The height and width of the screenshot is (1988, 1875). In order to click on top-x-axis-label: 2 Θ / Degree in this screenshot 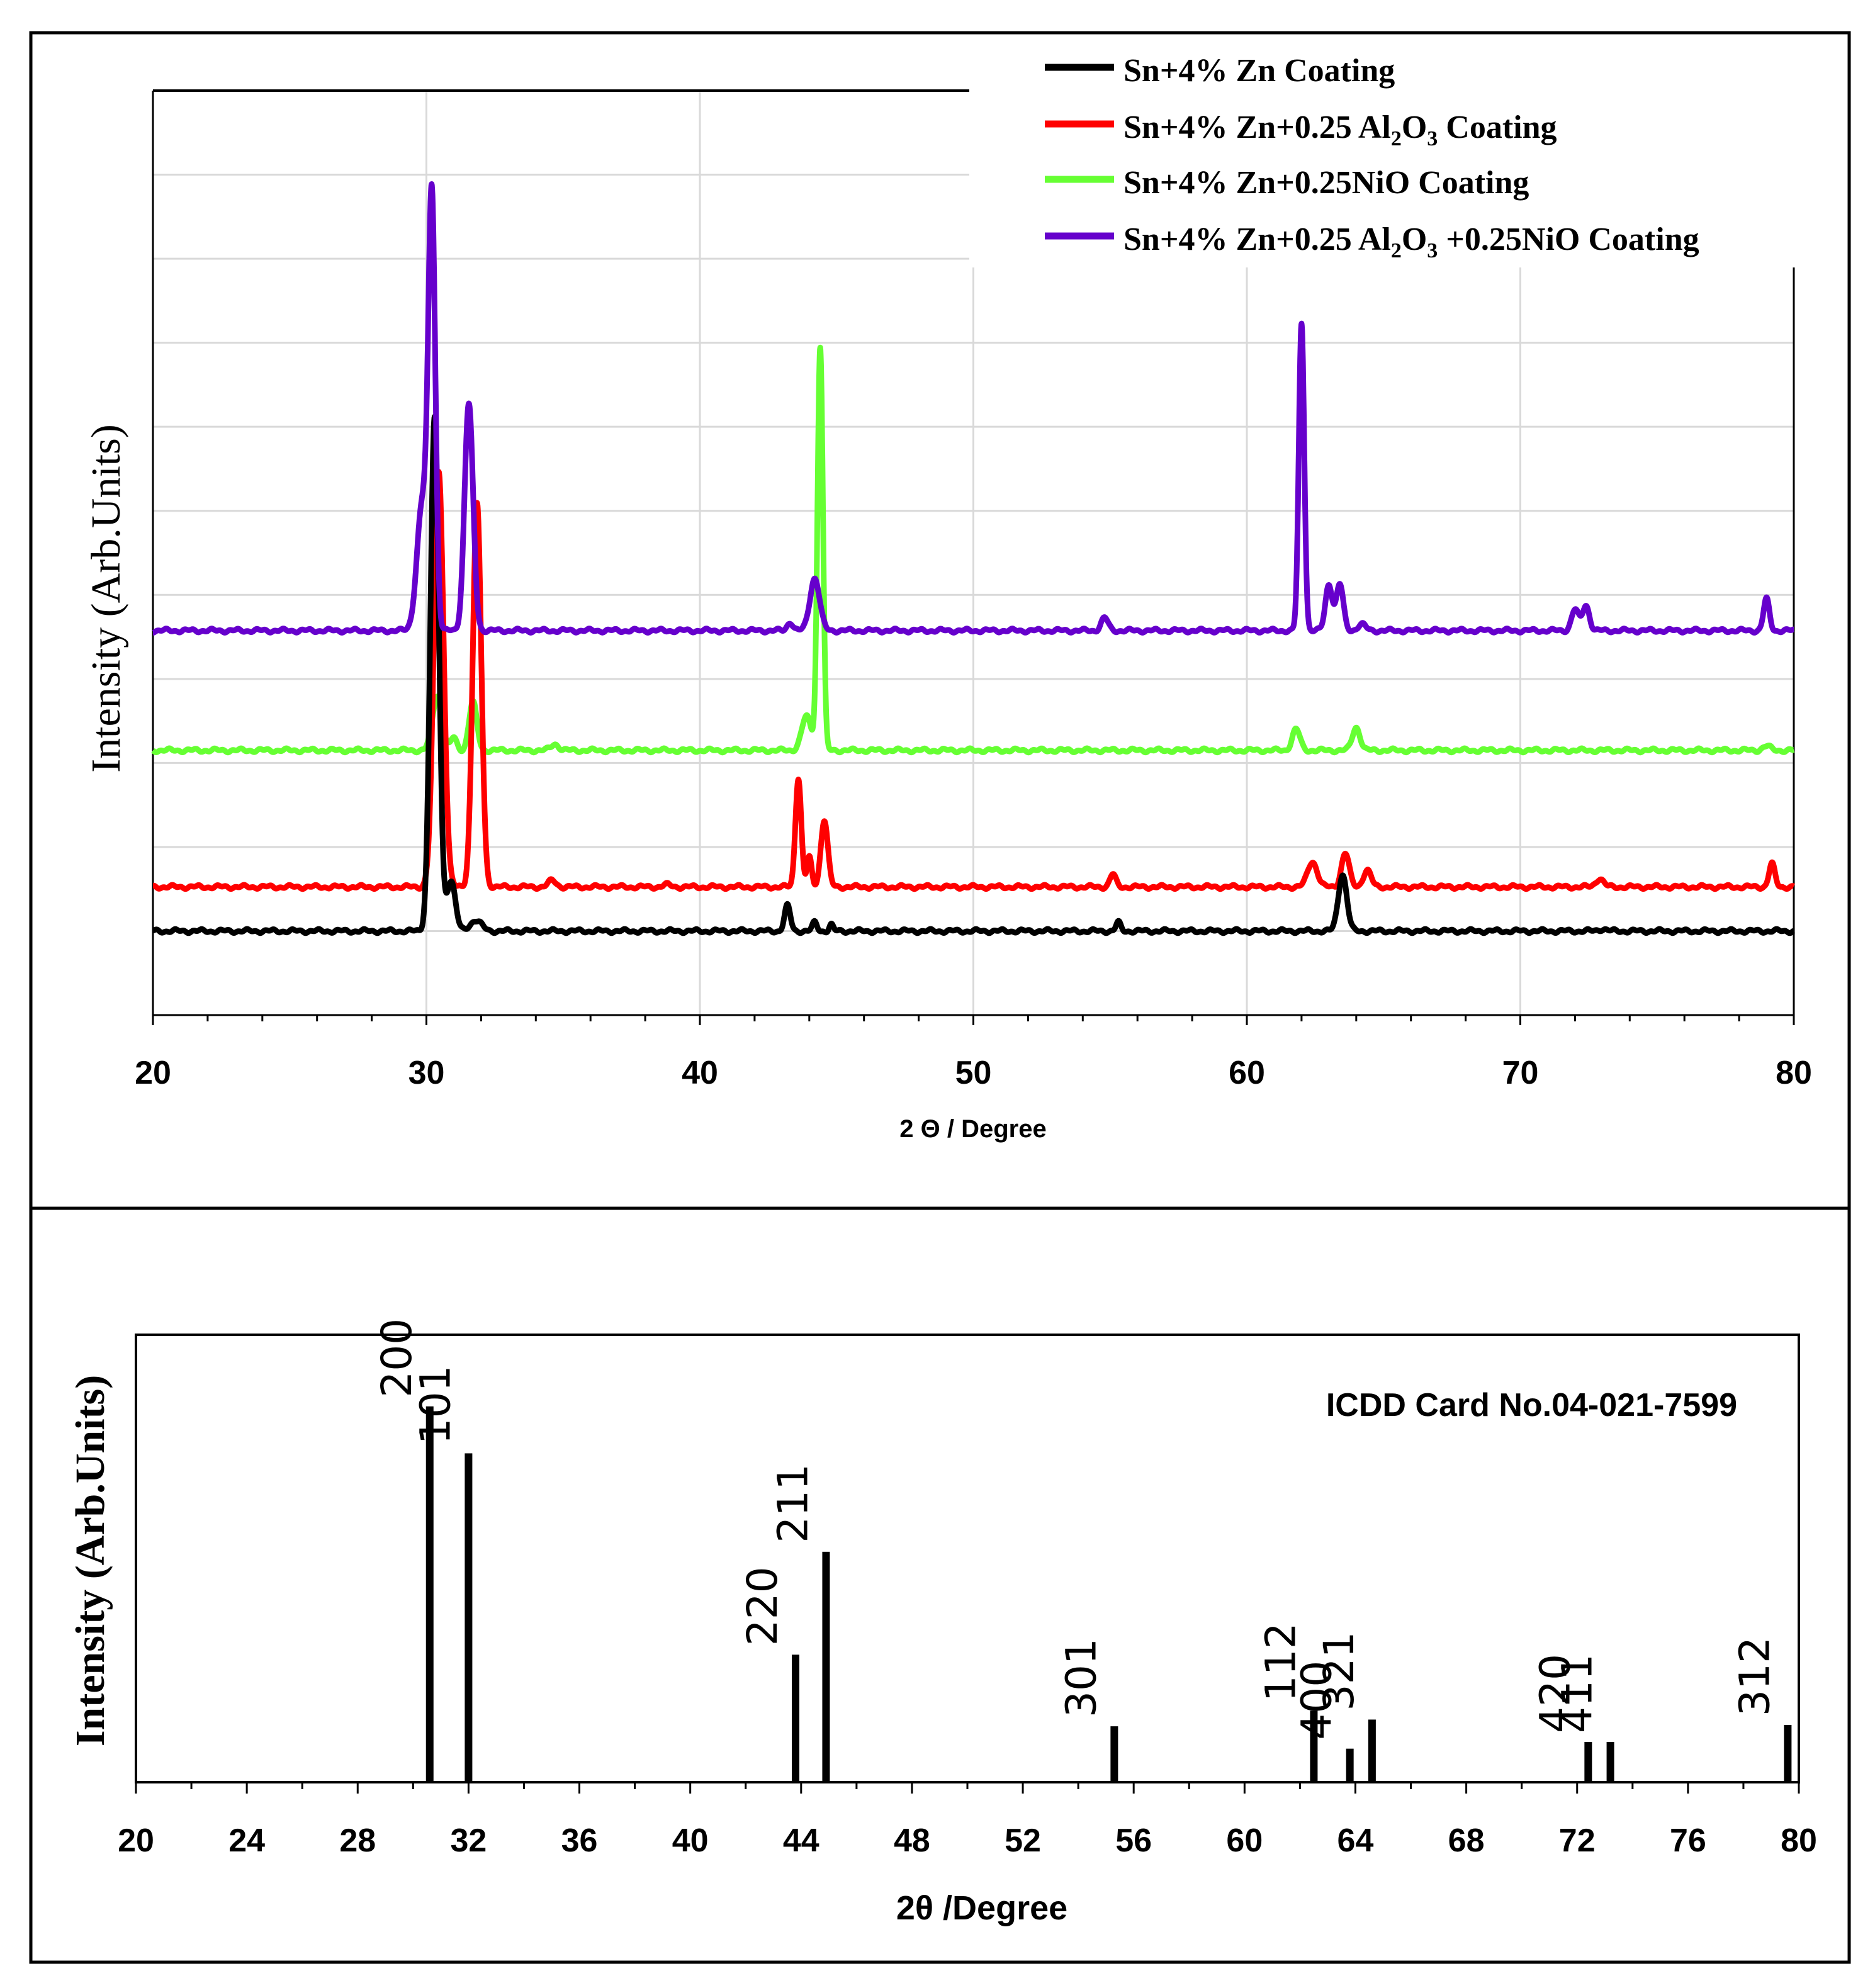, I will do `click(972, 1129)`.